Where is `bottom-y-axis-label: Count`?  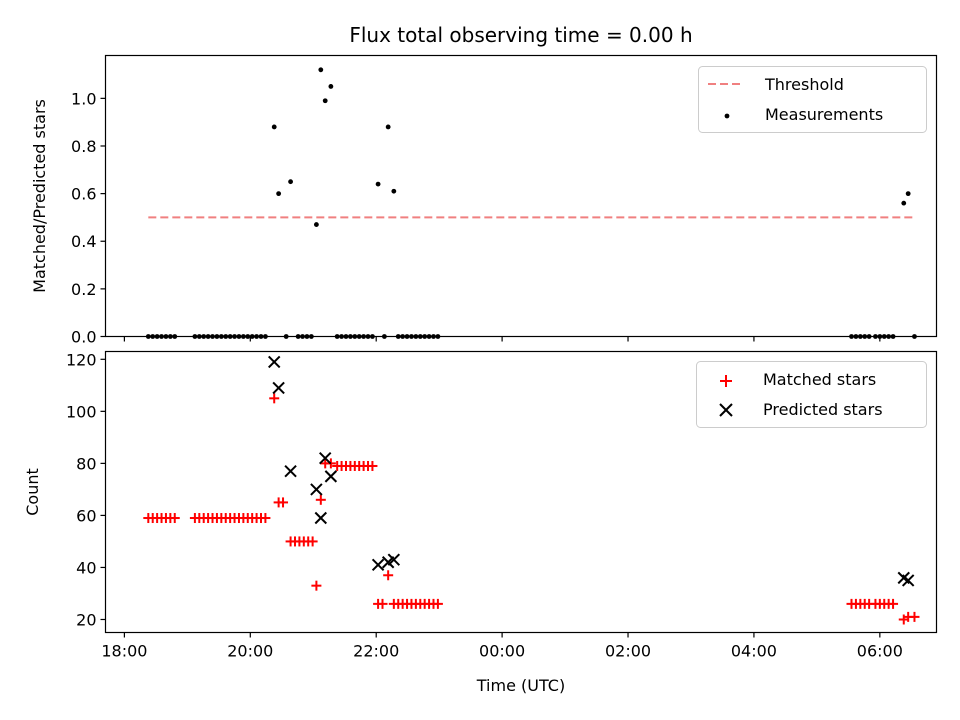
bottom-y-axis-label: Count is located at coordinates (32, 492).